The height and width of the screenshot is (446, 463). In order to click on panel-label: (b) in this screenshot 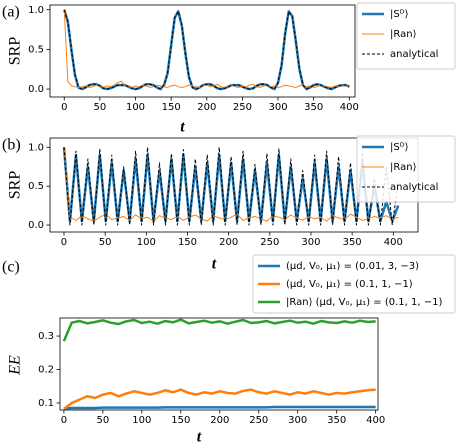, I will do `click(11, 145)`.